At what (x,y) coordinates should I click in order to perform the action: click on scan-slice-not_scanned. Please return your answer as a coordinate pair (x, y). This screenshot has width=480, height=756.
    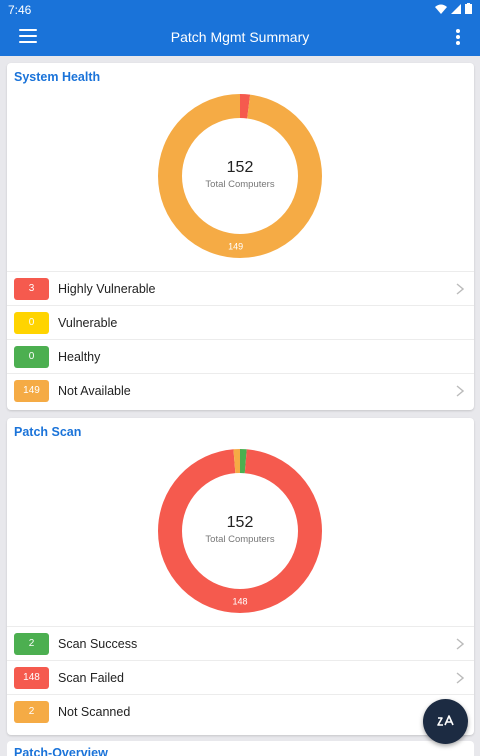
    Looking at the image, I should click on (240, 531).